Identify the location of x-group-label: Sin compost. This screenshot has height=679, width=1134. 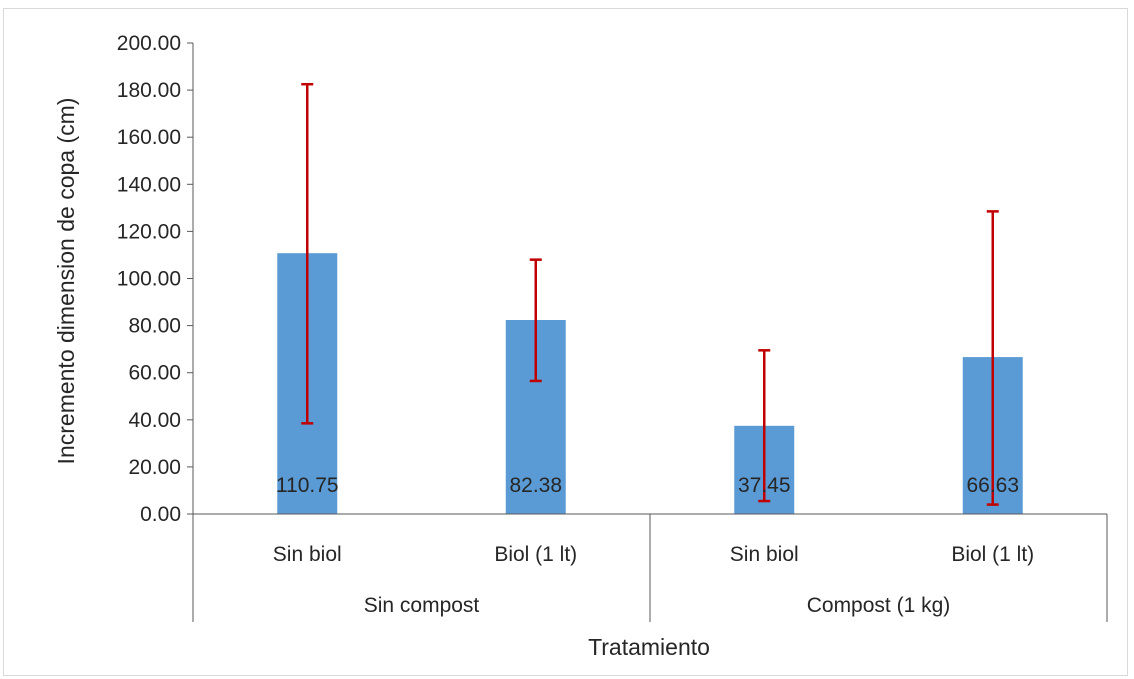
(422, 605).